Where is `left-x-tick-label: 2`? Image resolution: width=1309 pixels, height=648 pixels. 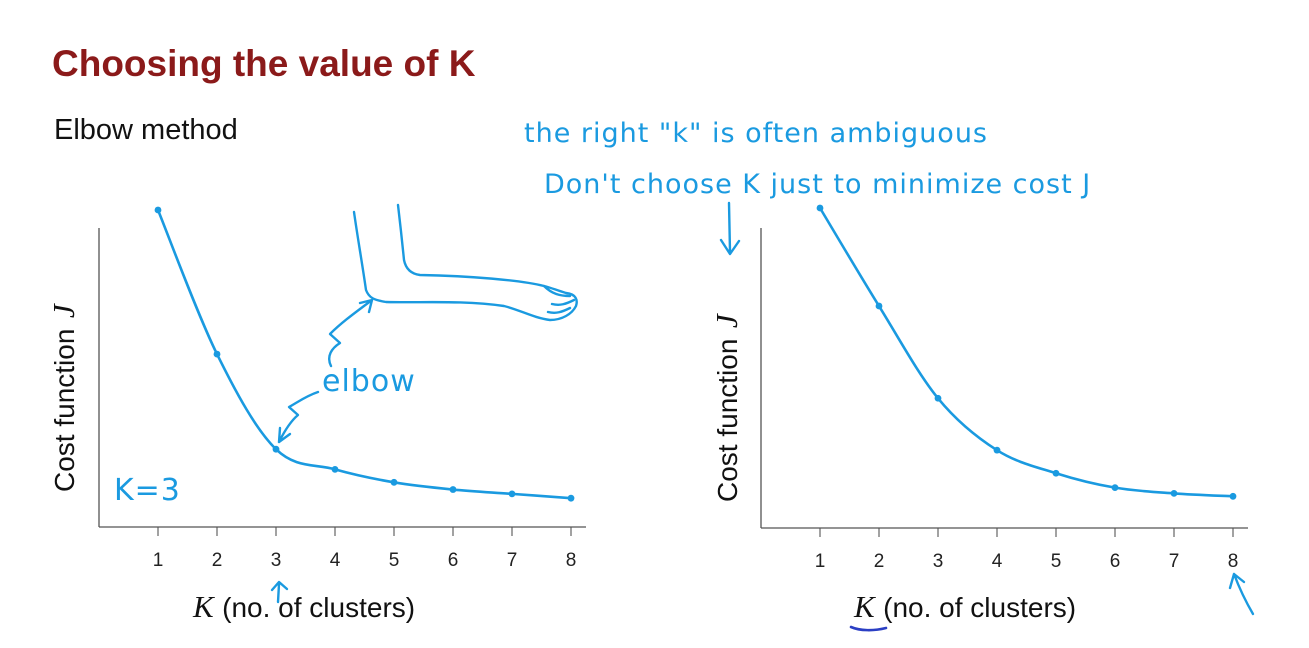 left-x-tick-label: 2 is located at coordinates (217, 560).